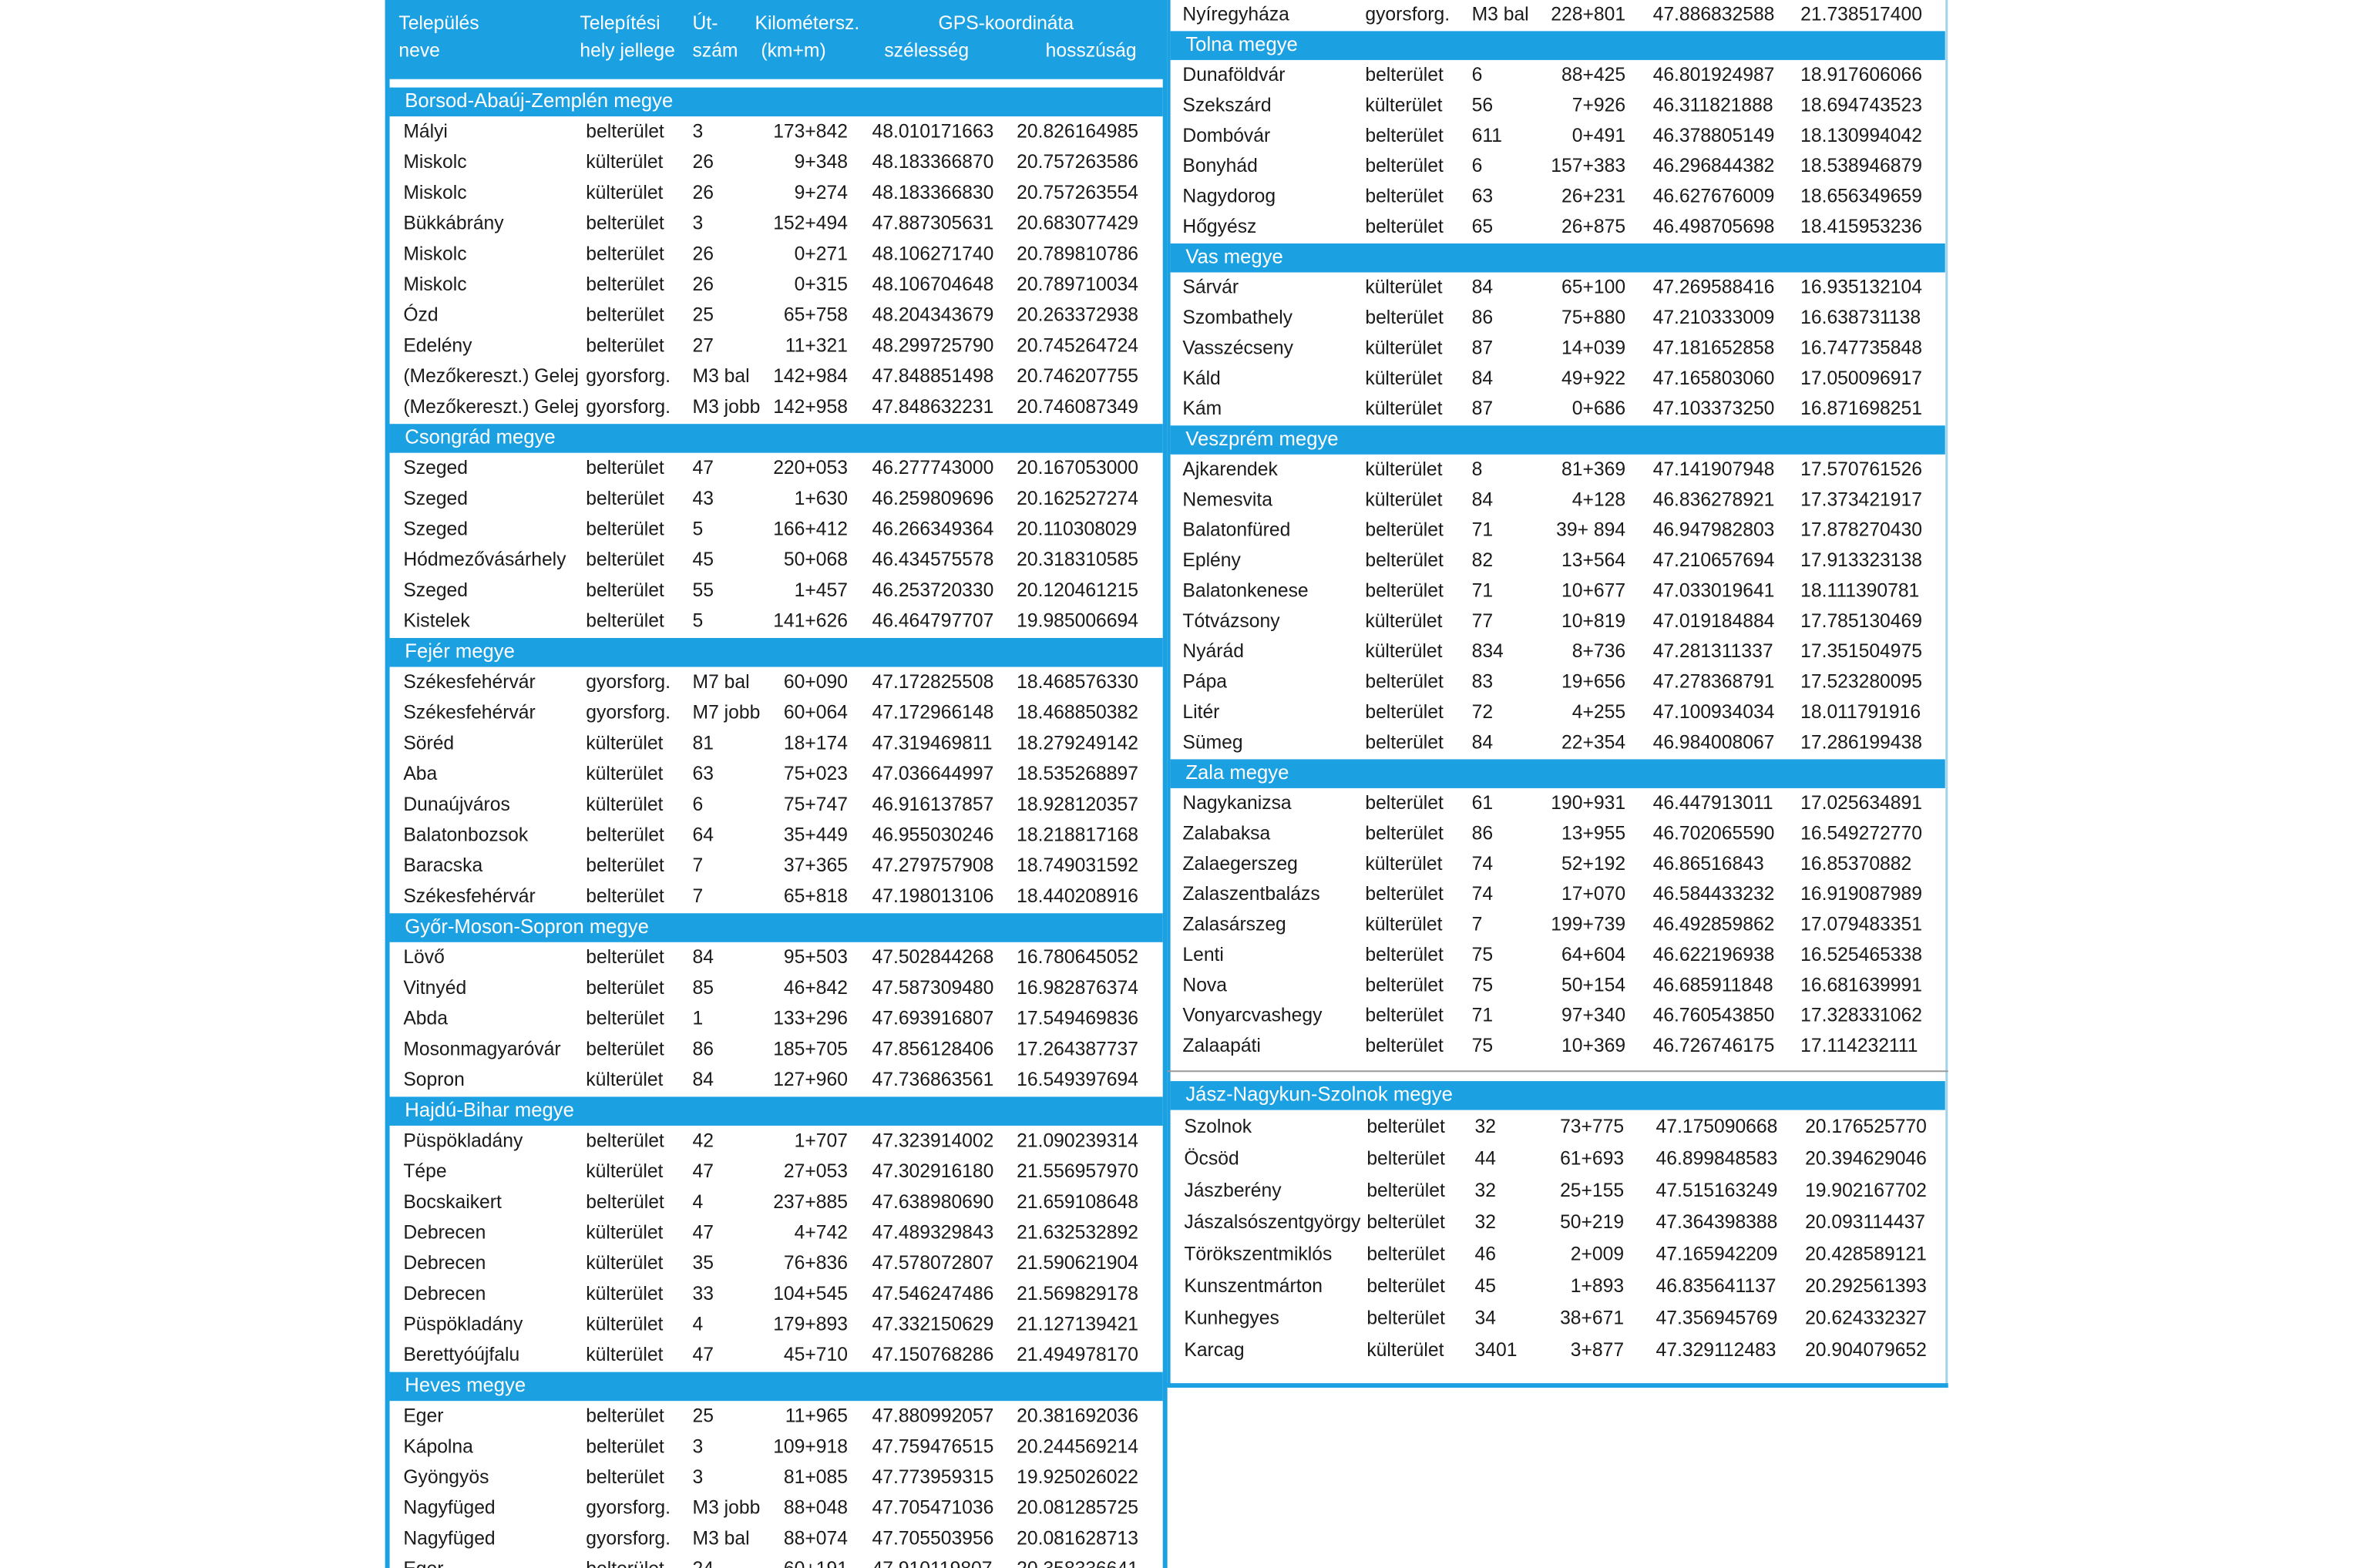 The image size is (2353, 1568). I want to click on kilometer: 2+009, so click(1598, 1254).